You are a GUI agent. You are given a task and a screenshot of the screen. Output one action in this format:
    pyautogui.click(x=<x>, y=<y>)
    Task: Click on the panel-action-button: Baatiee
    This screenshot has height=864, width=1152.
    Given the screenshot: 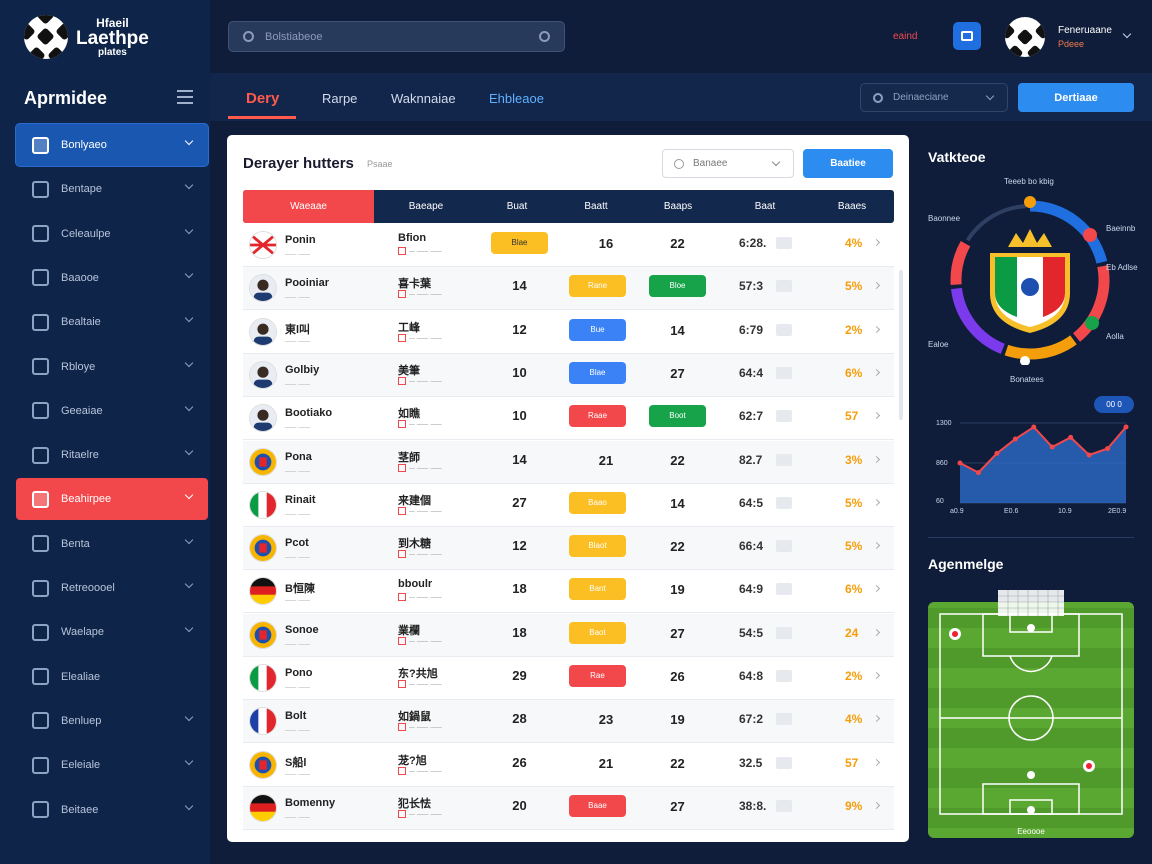 What is the action you would take?
    pyautogui.click(x=848, y=163)
    